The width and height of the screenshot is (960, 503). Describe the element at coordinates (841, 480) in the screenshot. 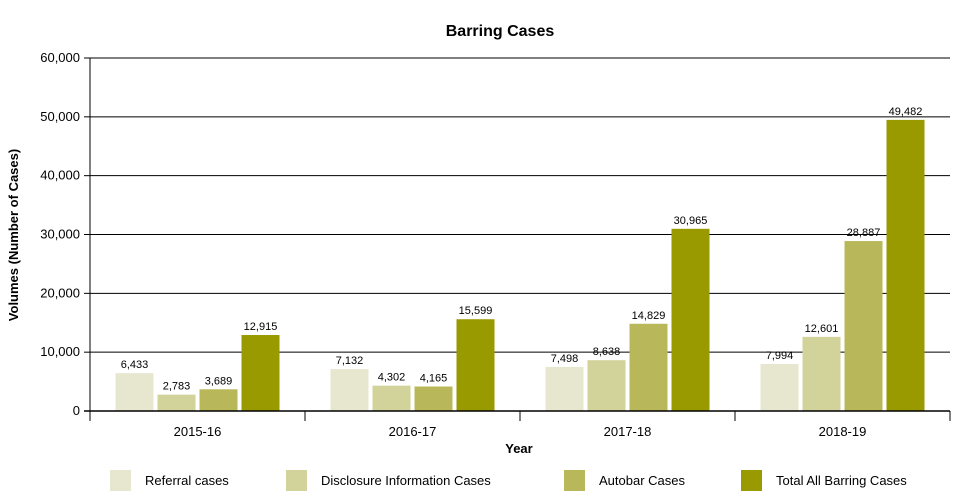

I see `legend-label: Total All Barring Cases` at that location.